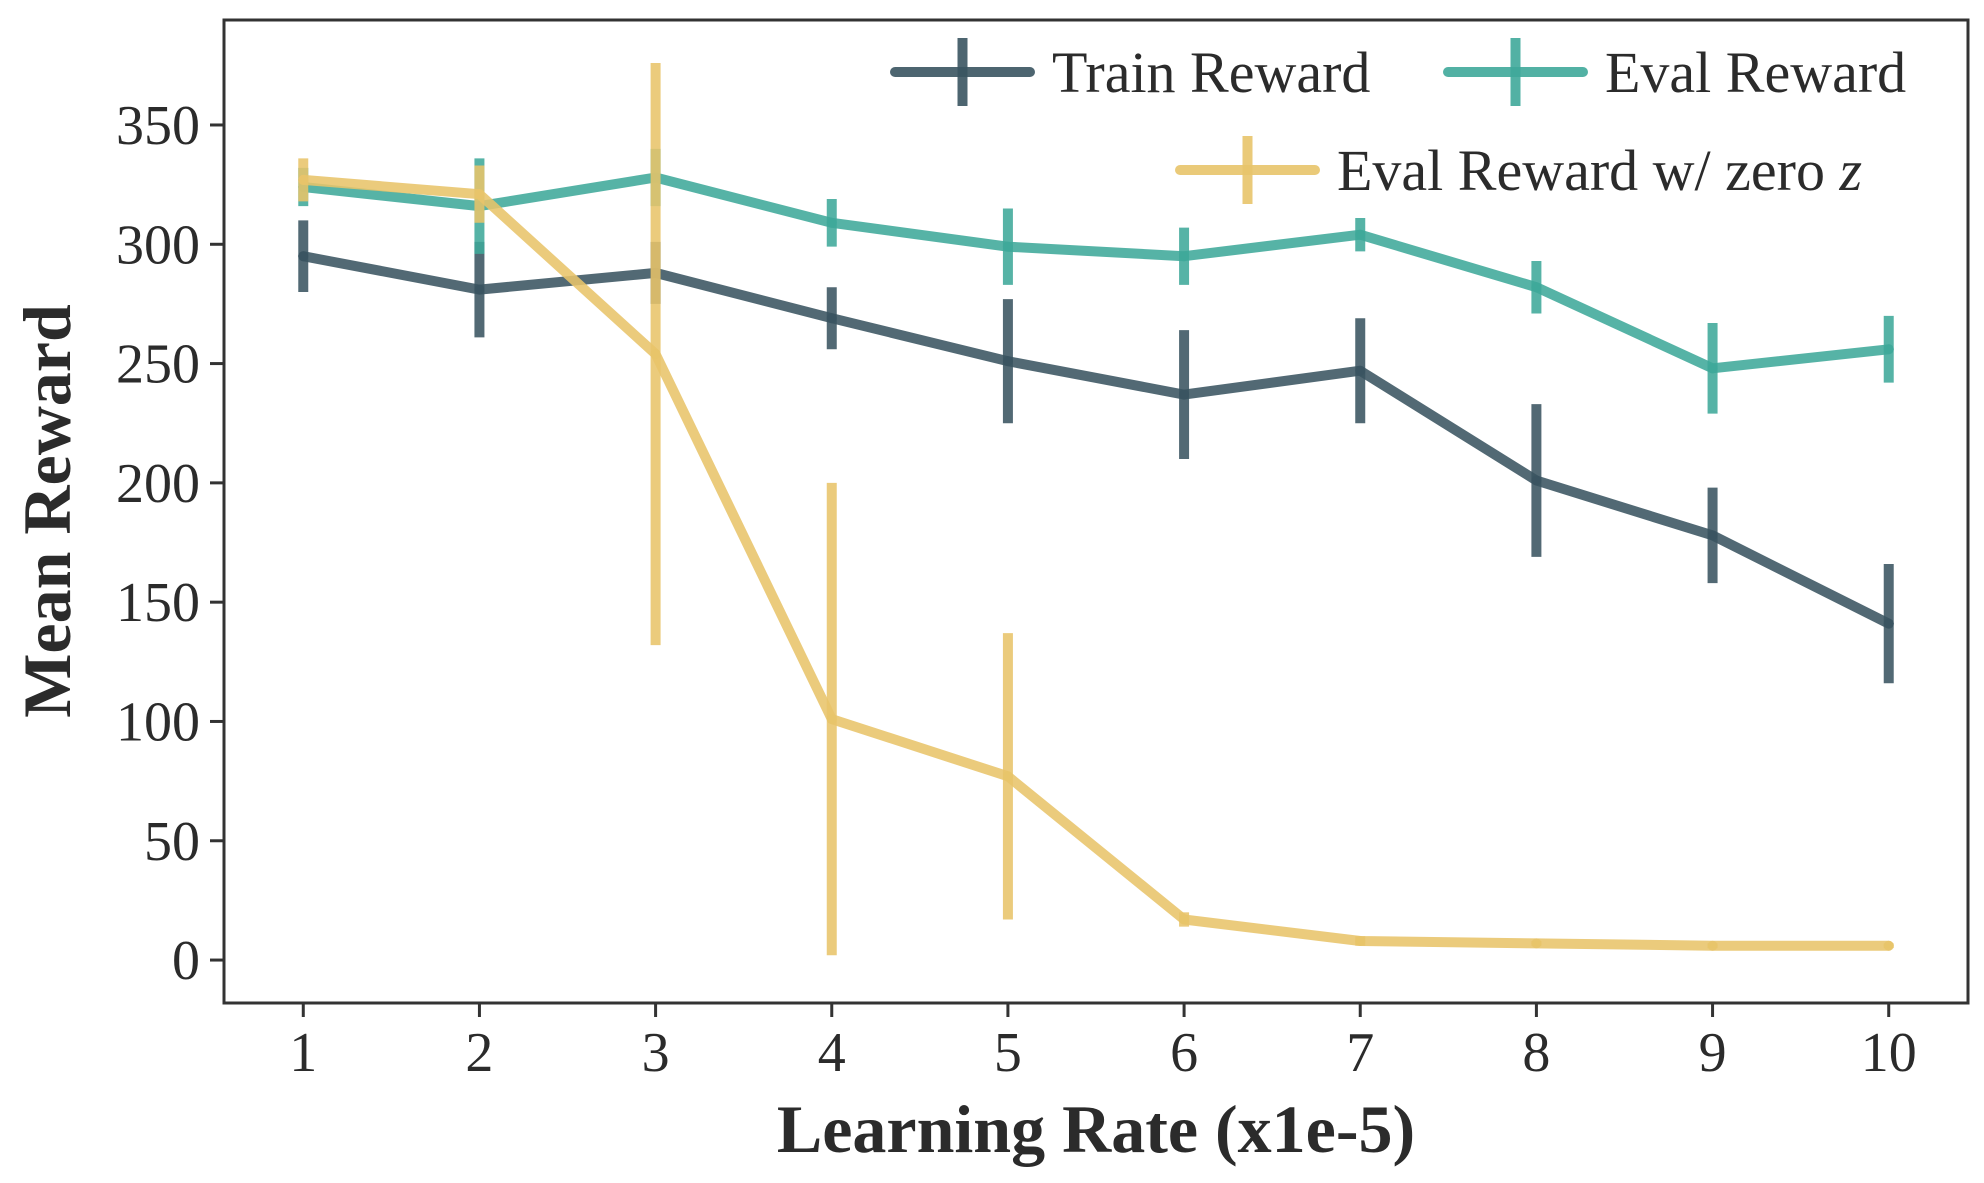 This screenshot has height=1183, width=1984. What do you see at coordinates (158, 245) in the screenshot?
I see `y-tick-label: 300` at bounding box center [158, 245].